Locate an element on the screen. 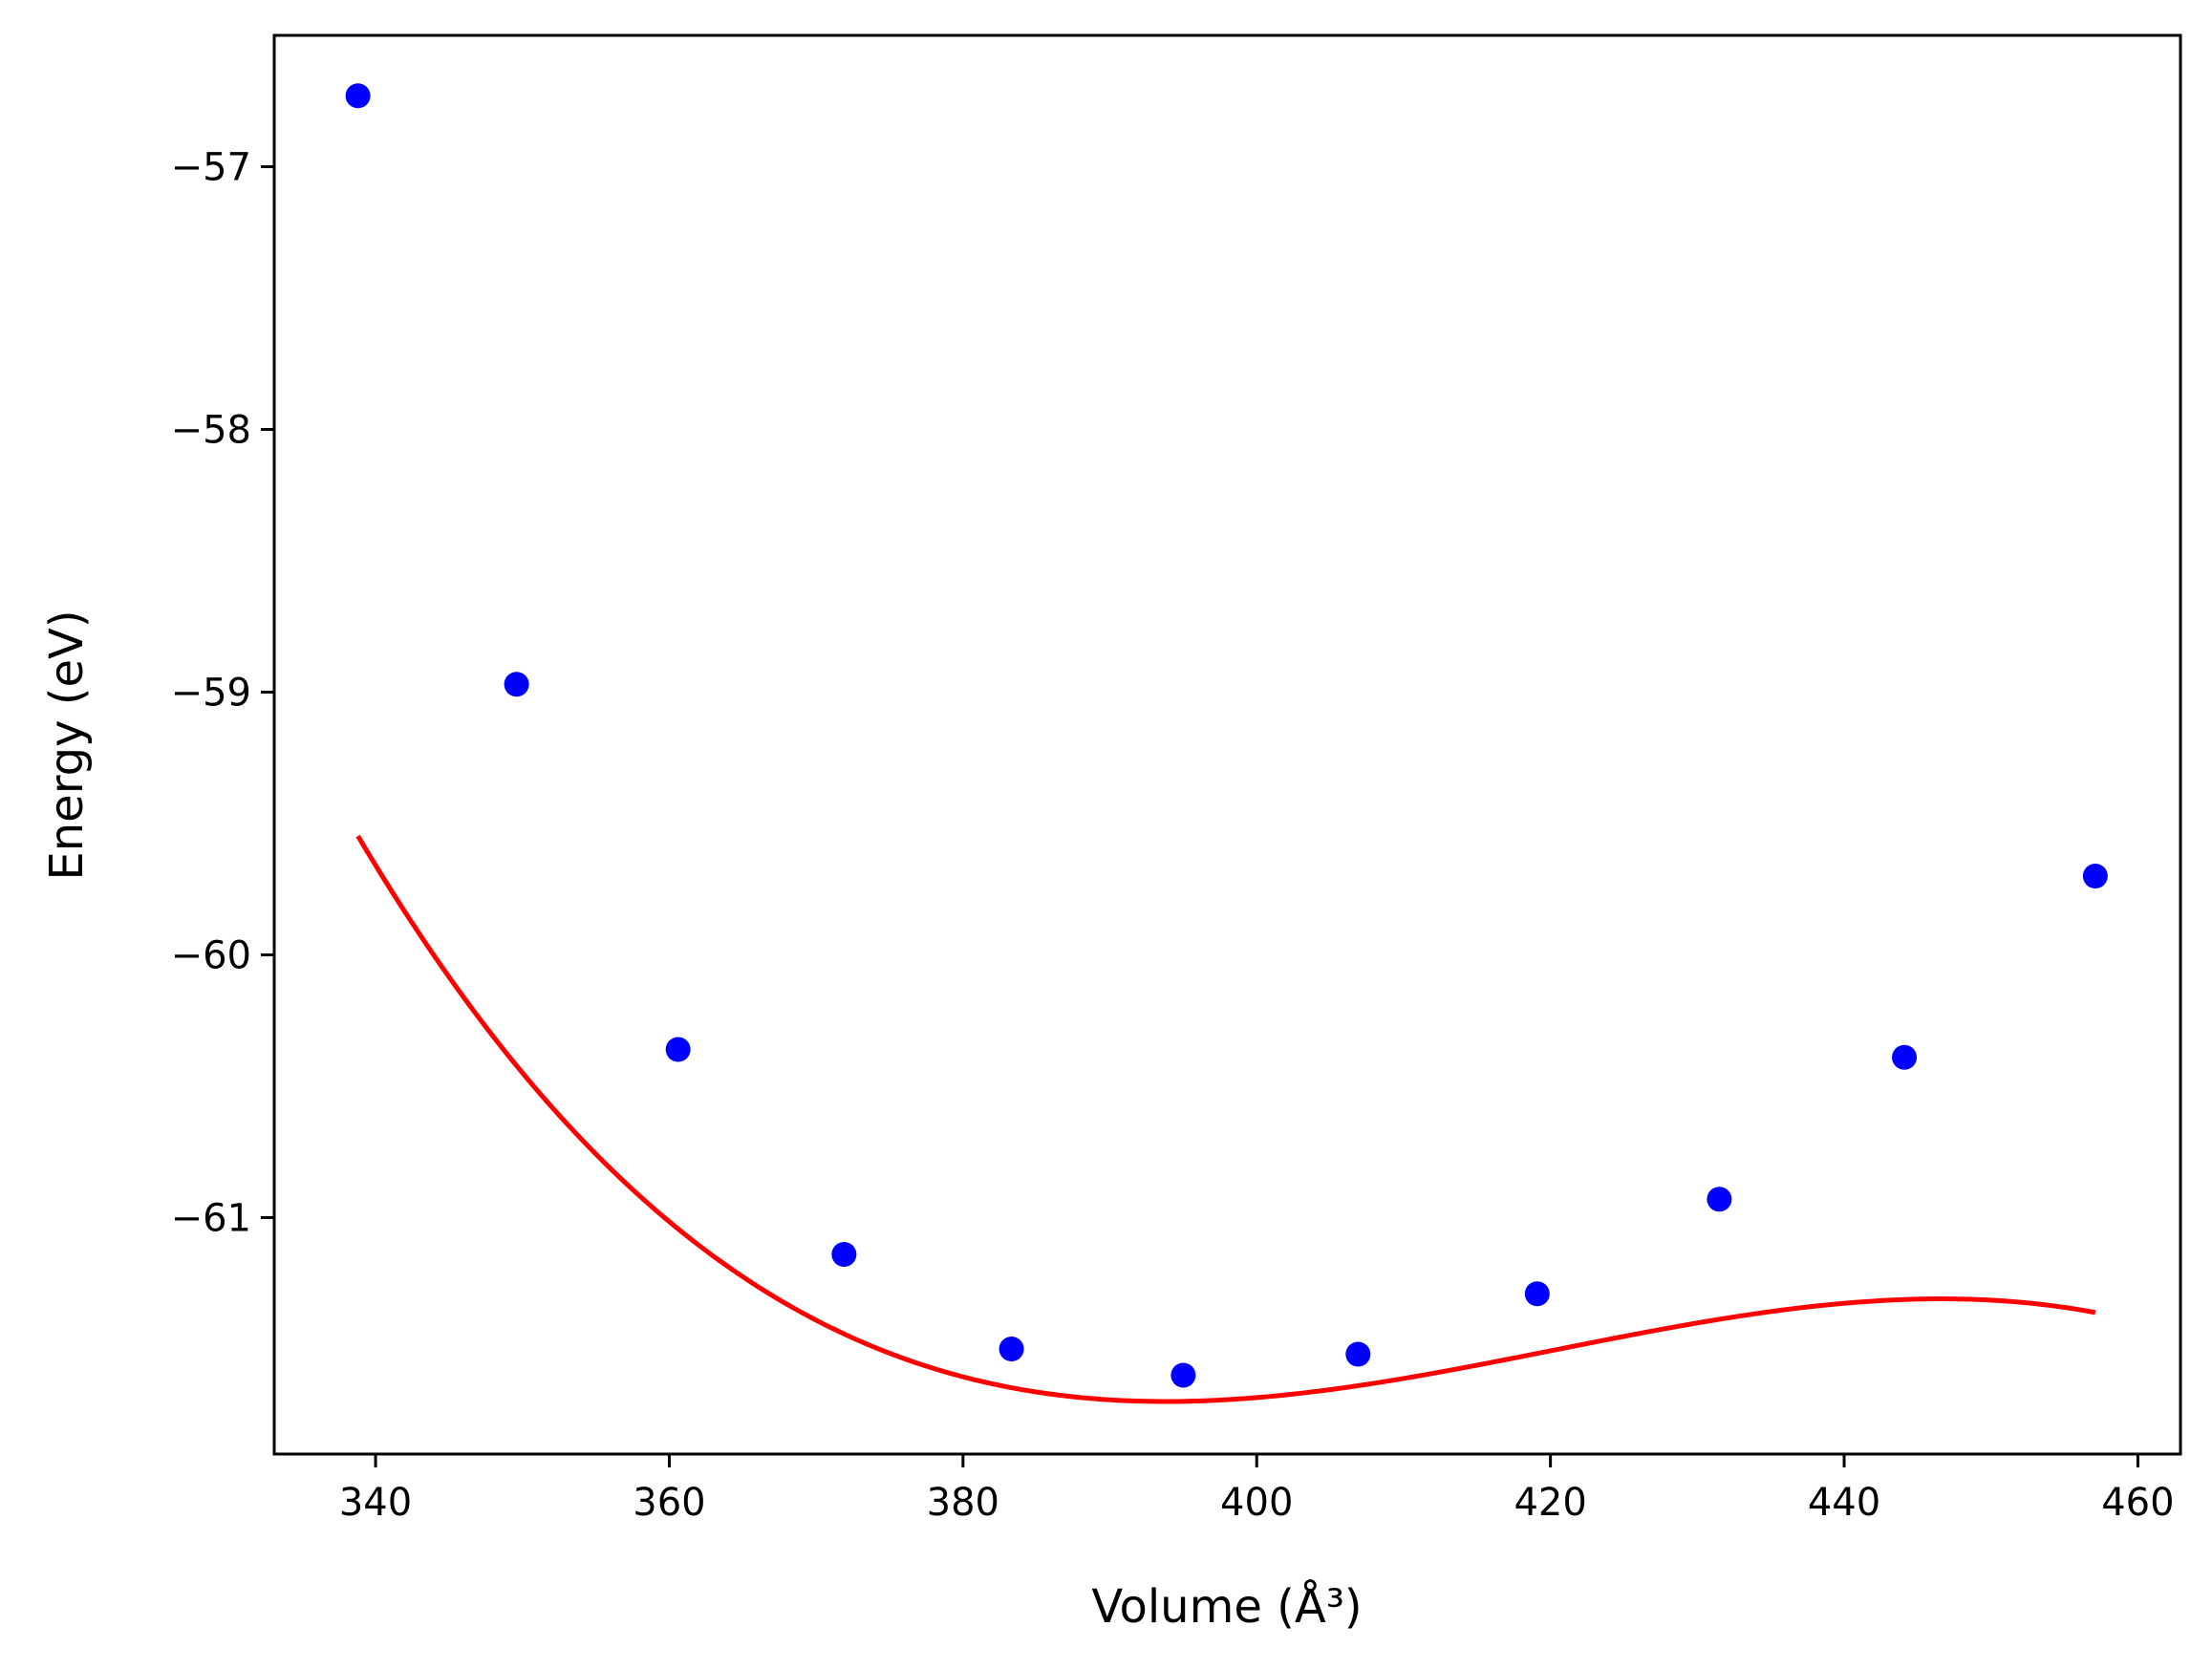  x-tick-label: 440 is located at coordinates (1844, 1503).